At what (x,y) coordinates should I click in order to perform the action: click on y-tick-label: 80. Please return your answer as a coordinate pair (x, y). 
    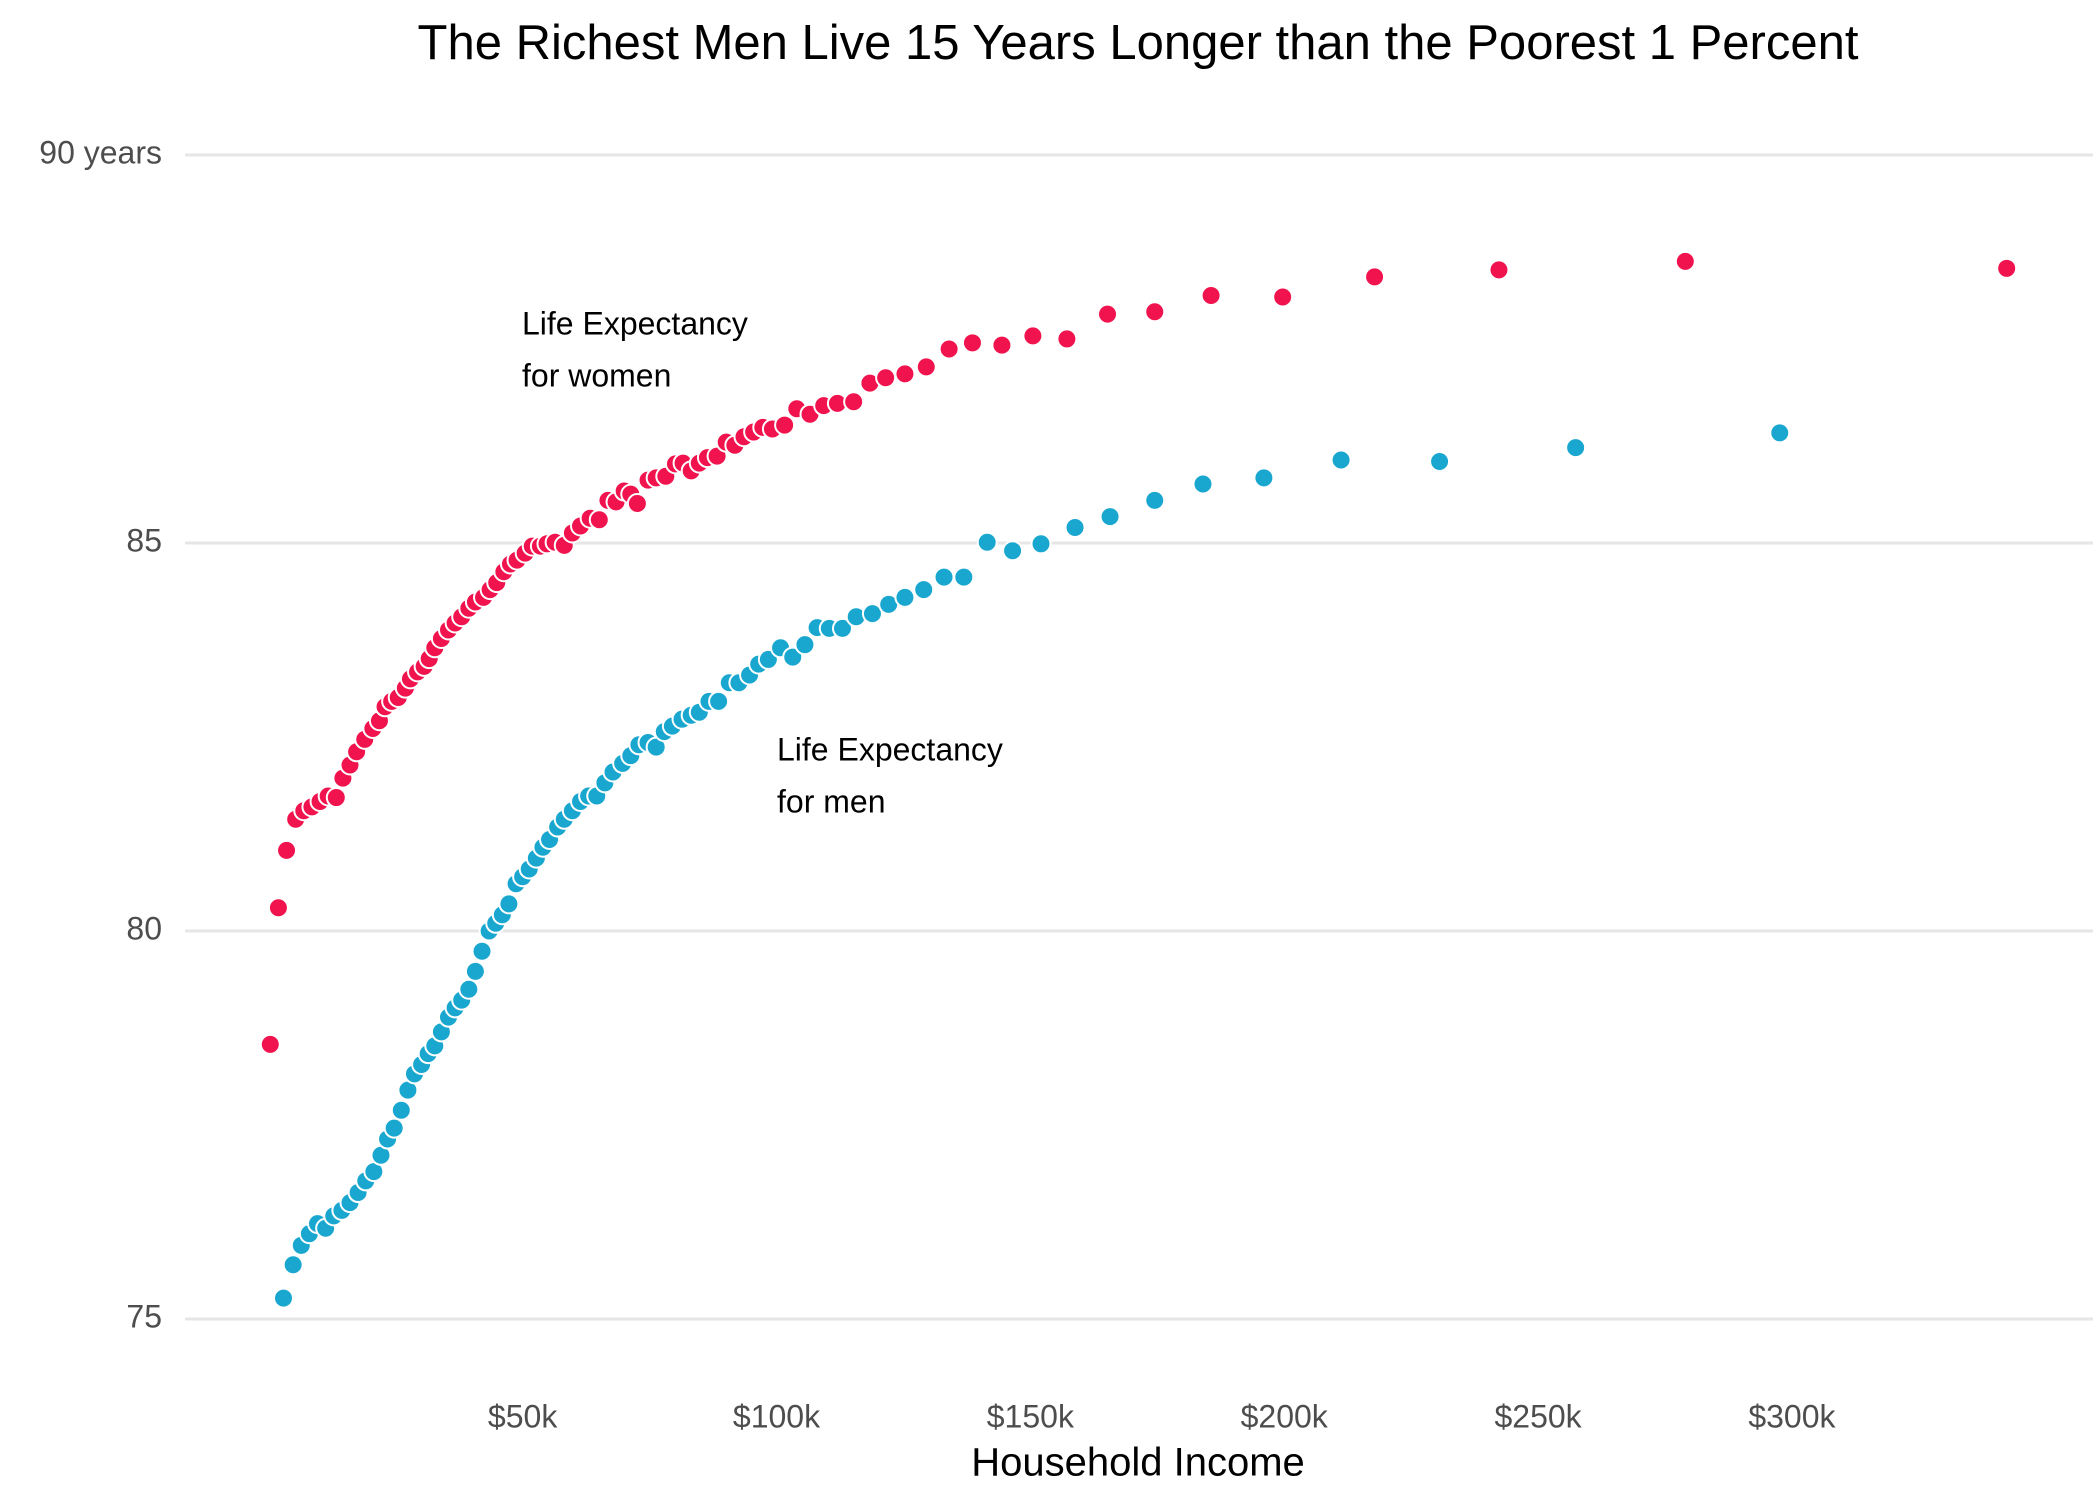
    Looking at the image, I should click on (144, 928).